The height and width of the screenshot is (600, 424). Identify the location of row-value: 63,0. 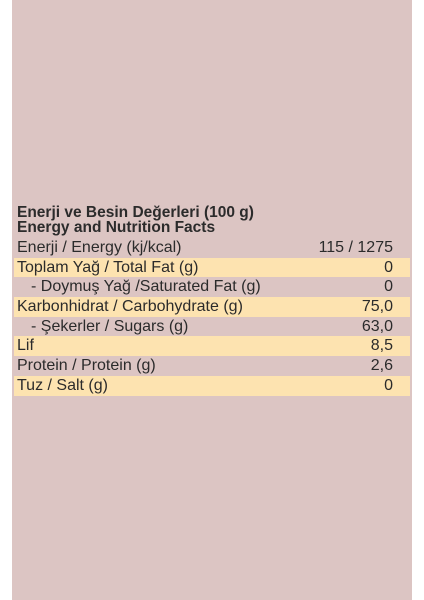
(377, 326).